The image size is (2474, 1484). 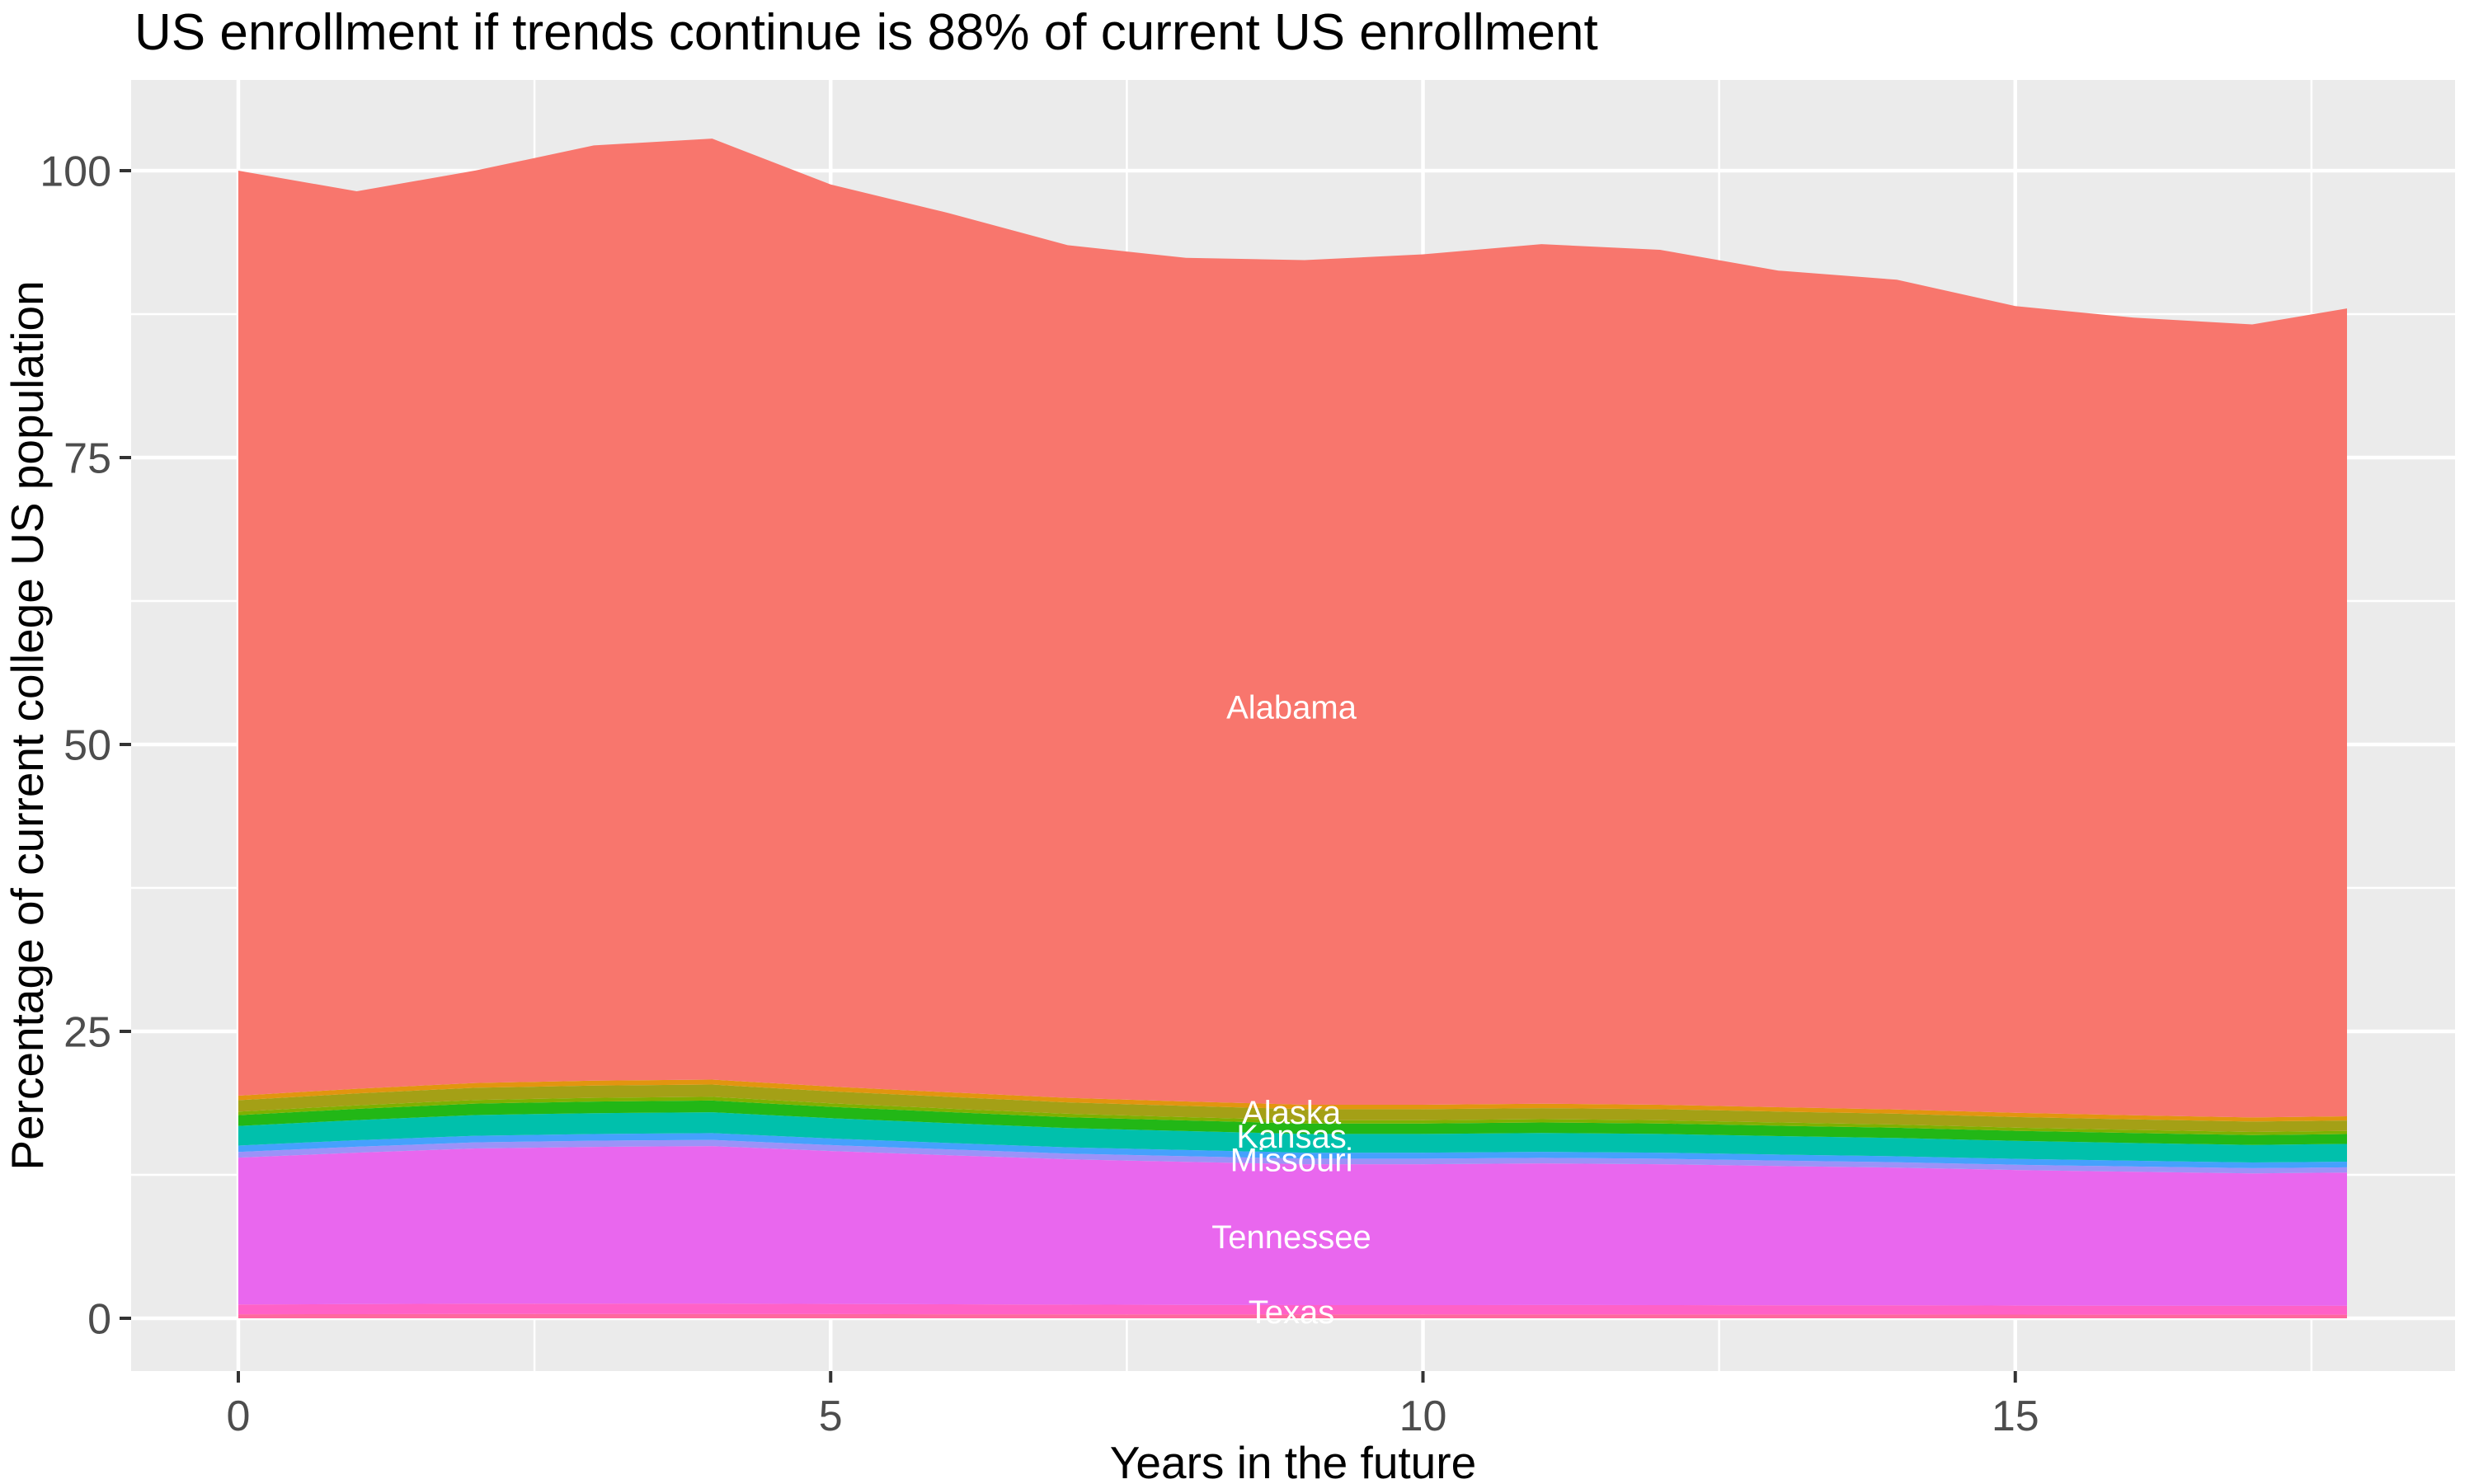 I want to click on area-unlabeled-blue-states, so click(x=1292, y=1150).